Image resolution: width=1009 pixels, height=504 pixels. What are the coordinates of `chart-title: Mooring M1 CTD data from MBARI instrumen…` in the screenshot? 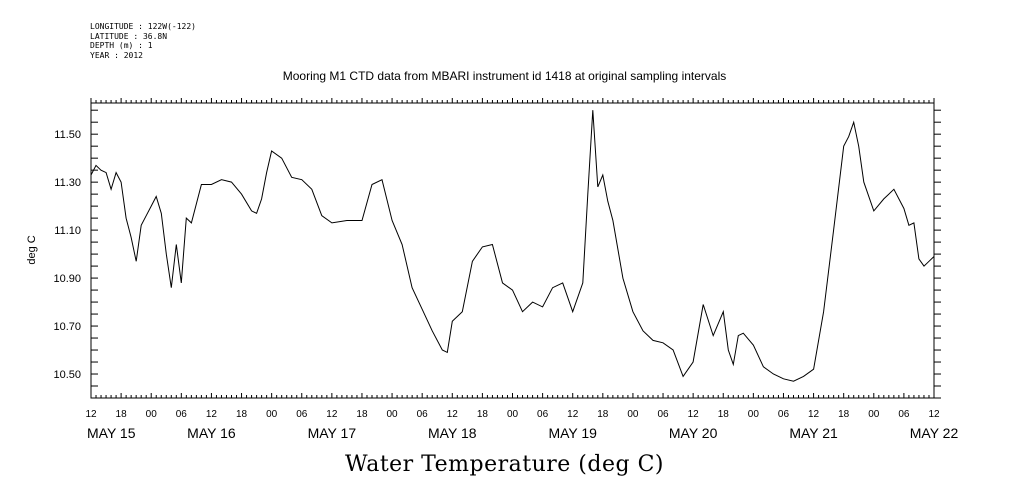 It's located at (504, 76).